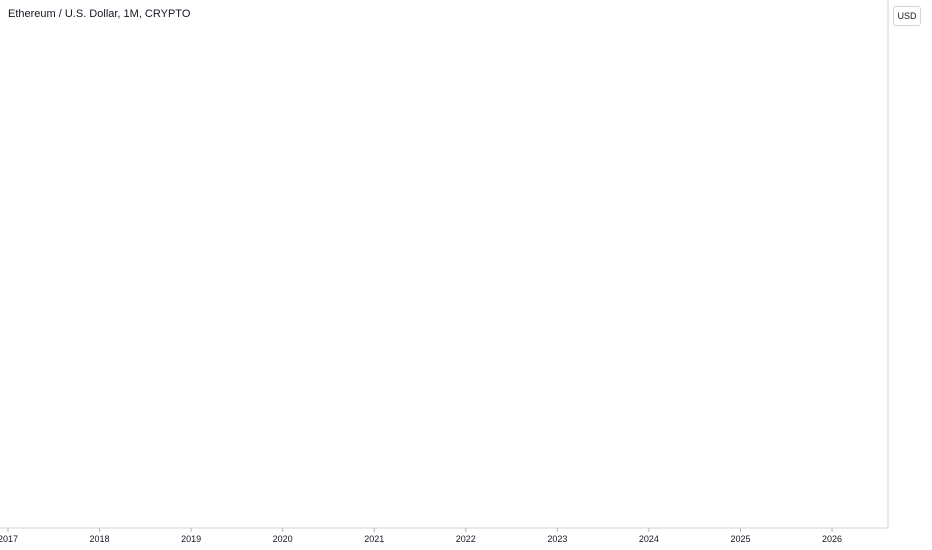 This screenshot has width=932, height=550. I want to click on x-tick-label: 2023, so click(557, 539).